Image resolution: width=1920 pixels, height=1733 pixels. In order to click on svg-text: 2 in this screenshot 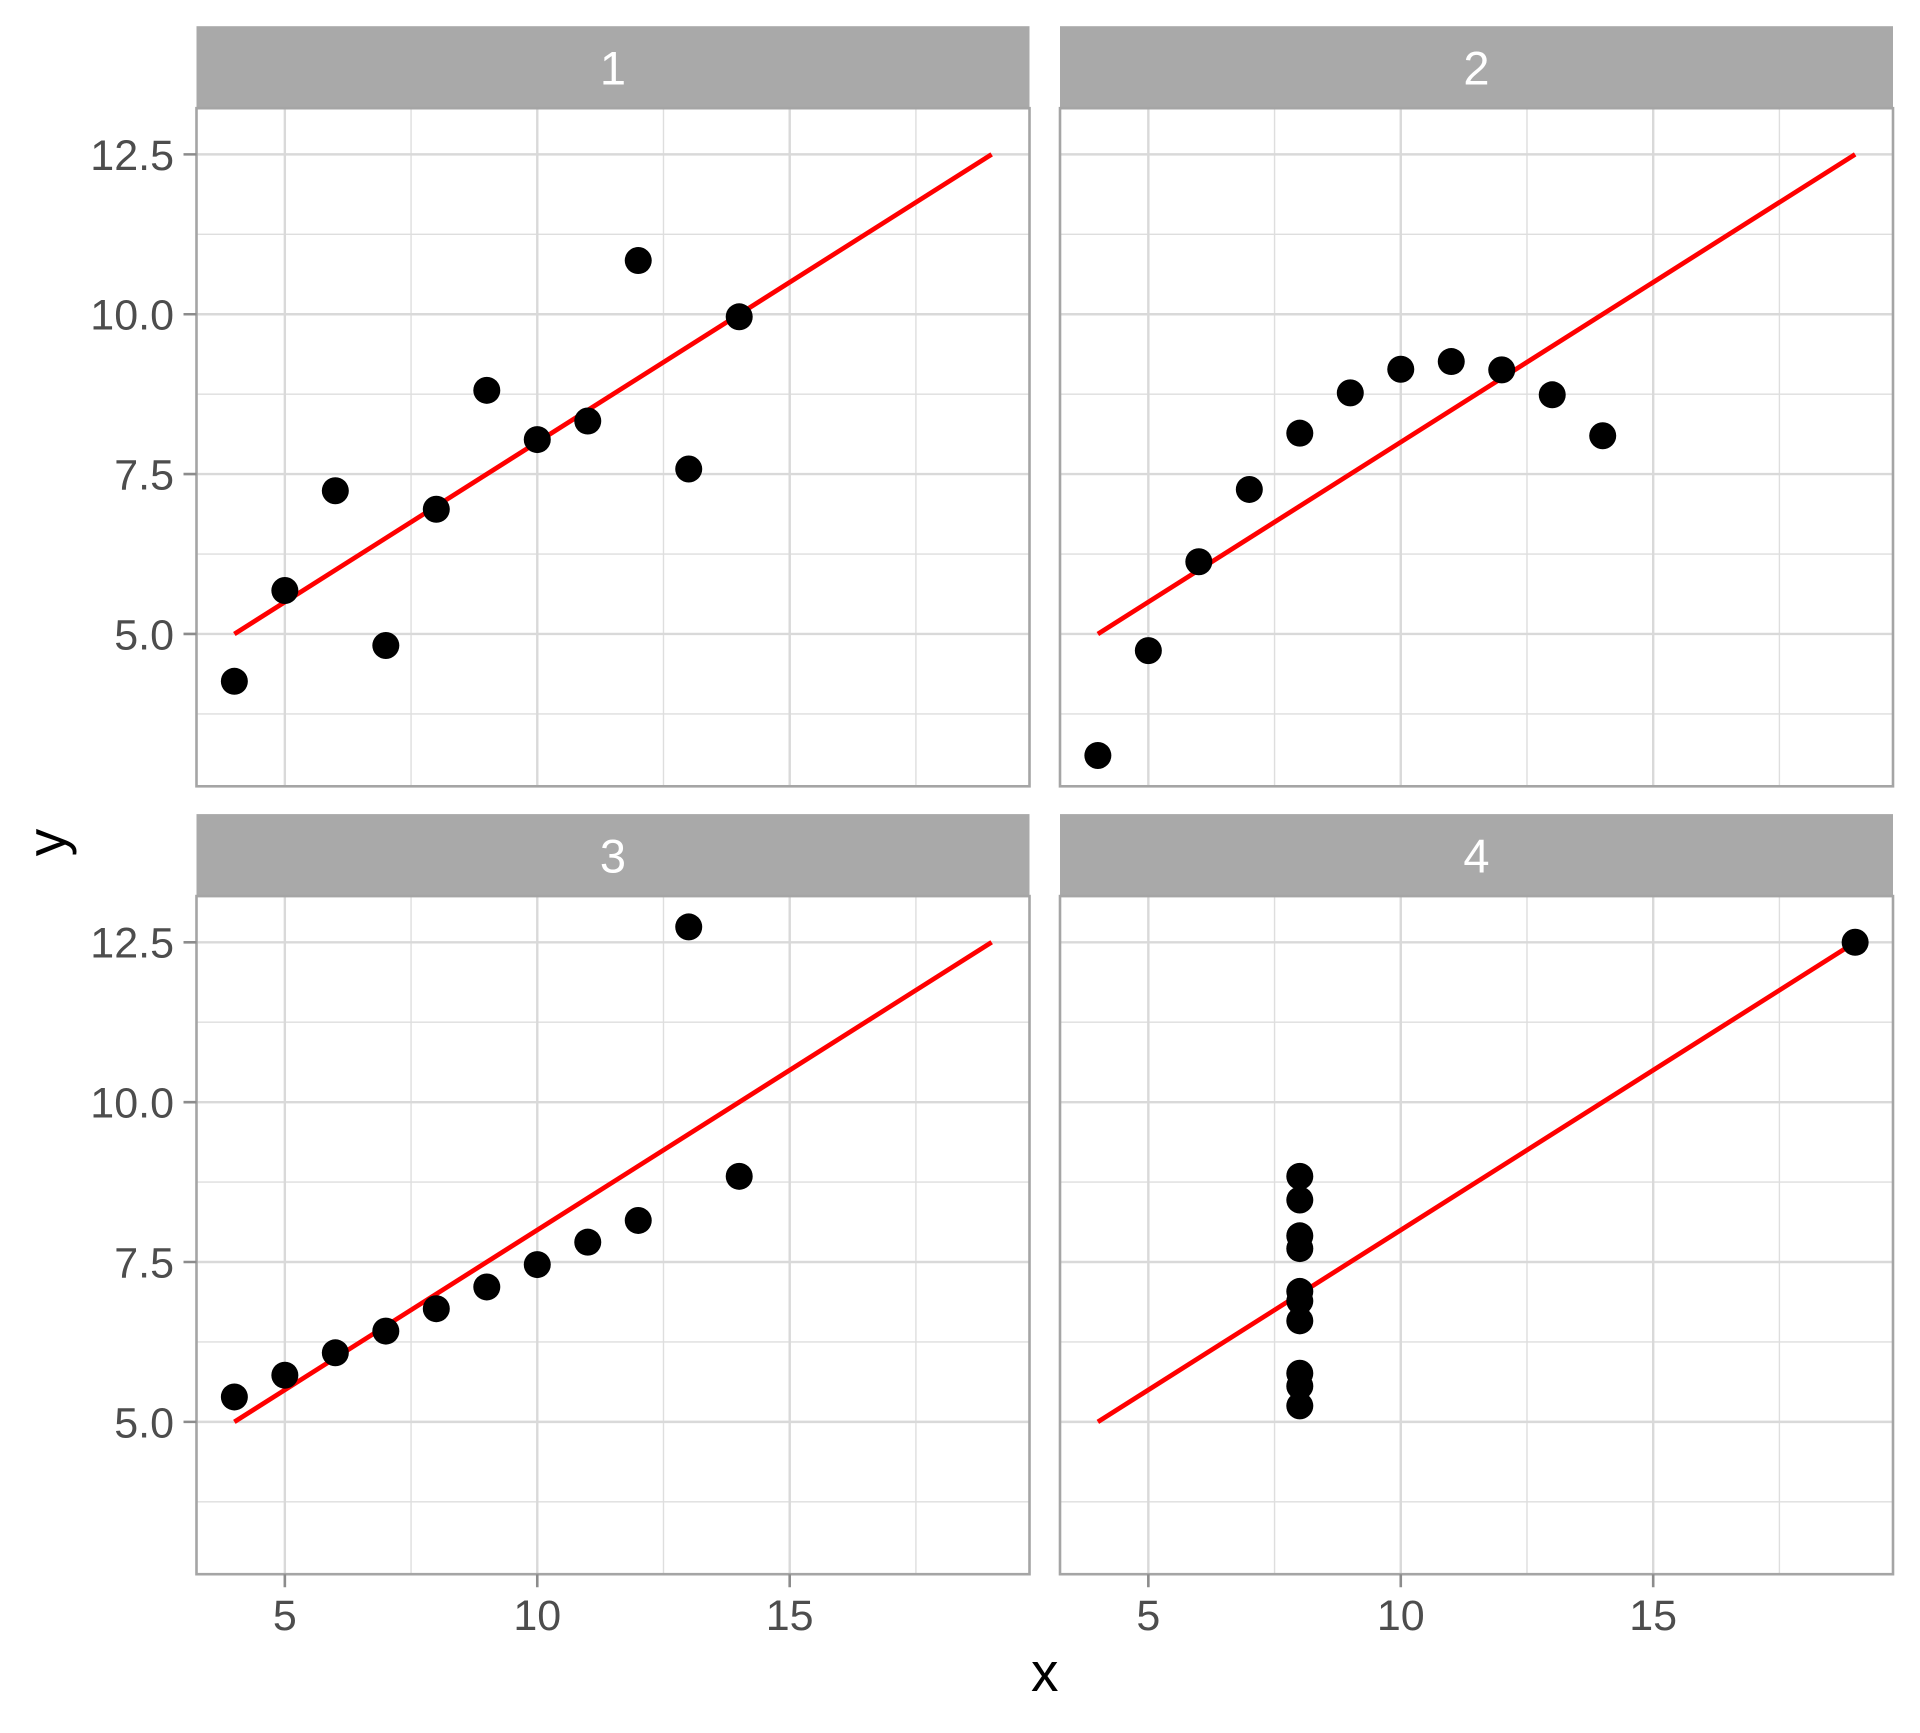, I will do `click(1476, 68)`.